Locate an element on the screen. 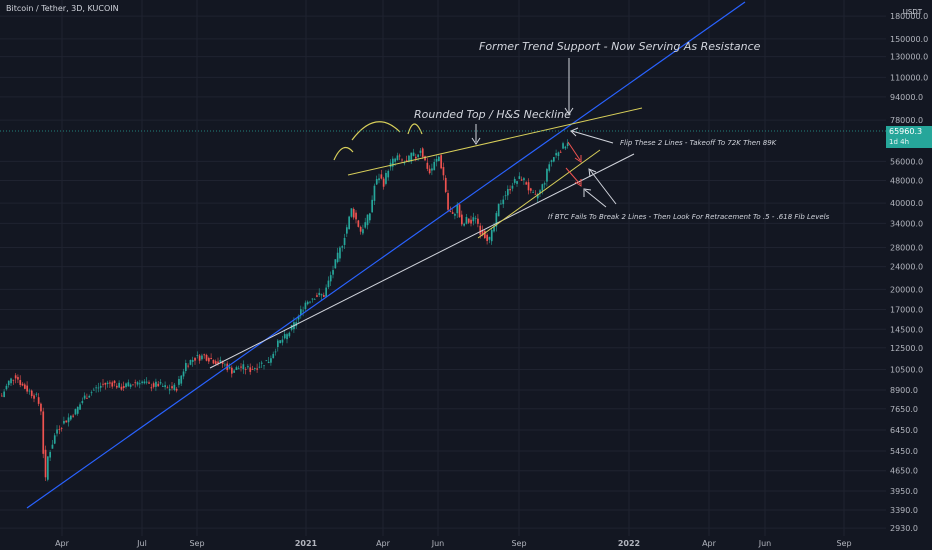 Image resolution: width=932 pixels, height=550 pixels. symbol-title: Bitcoin / Tether, 3D, KUCOIN is located at coordinates (62, 8).